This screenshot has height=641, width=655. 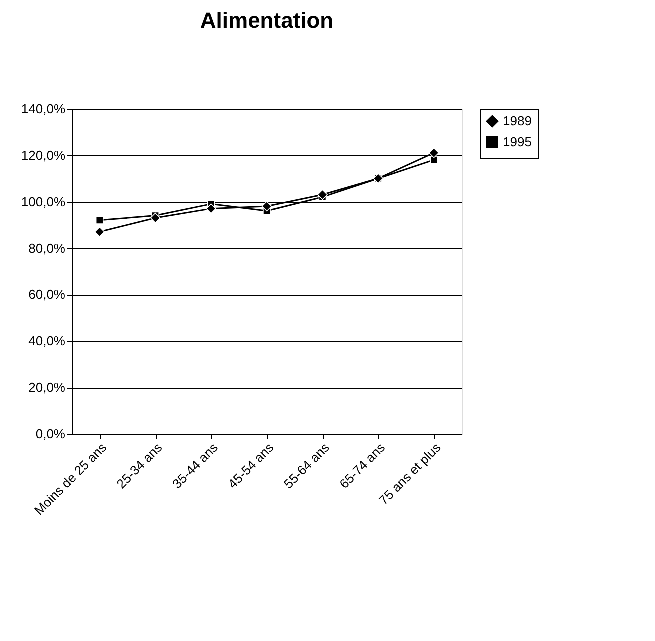 What do you see at coordinates (47, 388) in the screenshot?
I see `y-tick-label: 20,0%` at bounding box center [47, 388].